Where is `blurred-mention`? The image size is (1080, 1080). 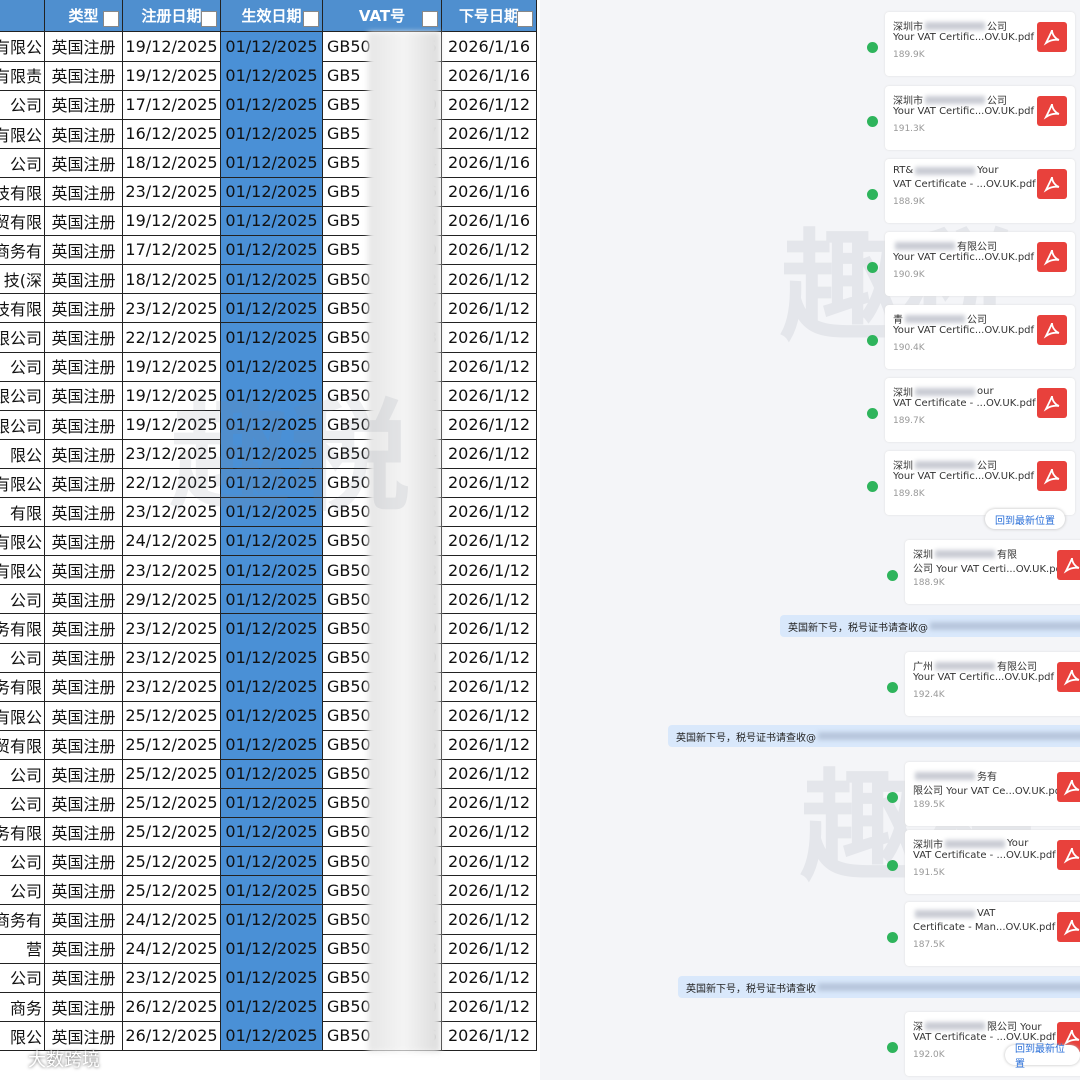
blurred-mention is located at coordinates (949, 736).